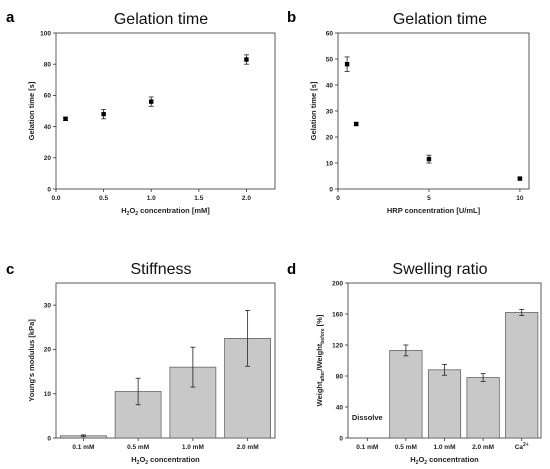 The height and width of the screenshot is (469, 550). I want to click on panel-label-b: b, so click(291, 17).